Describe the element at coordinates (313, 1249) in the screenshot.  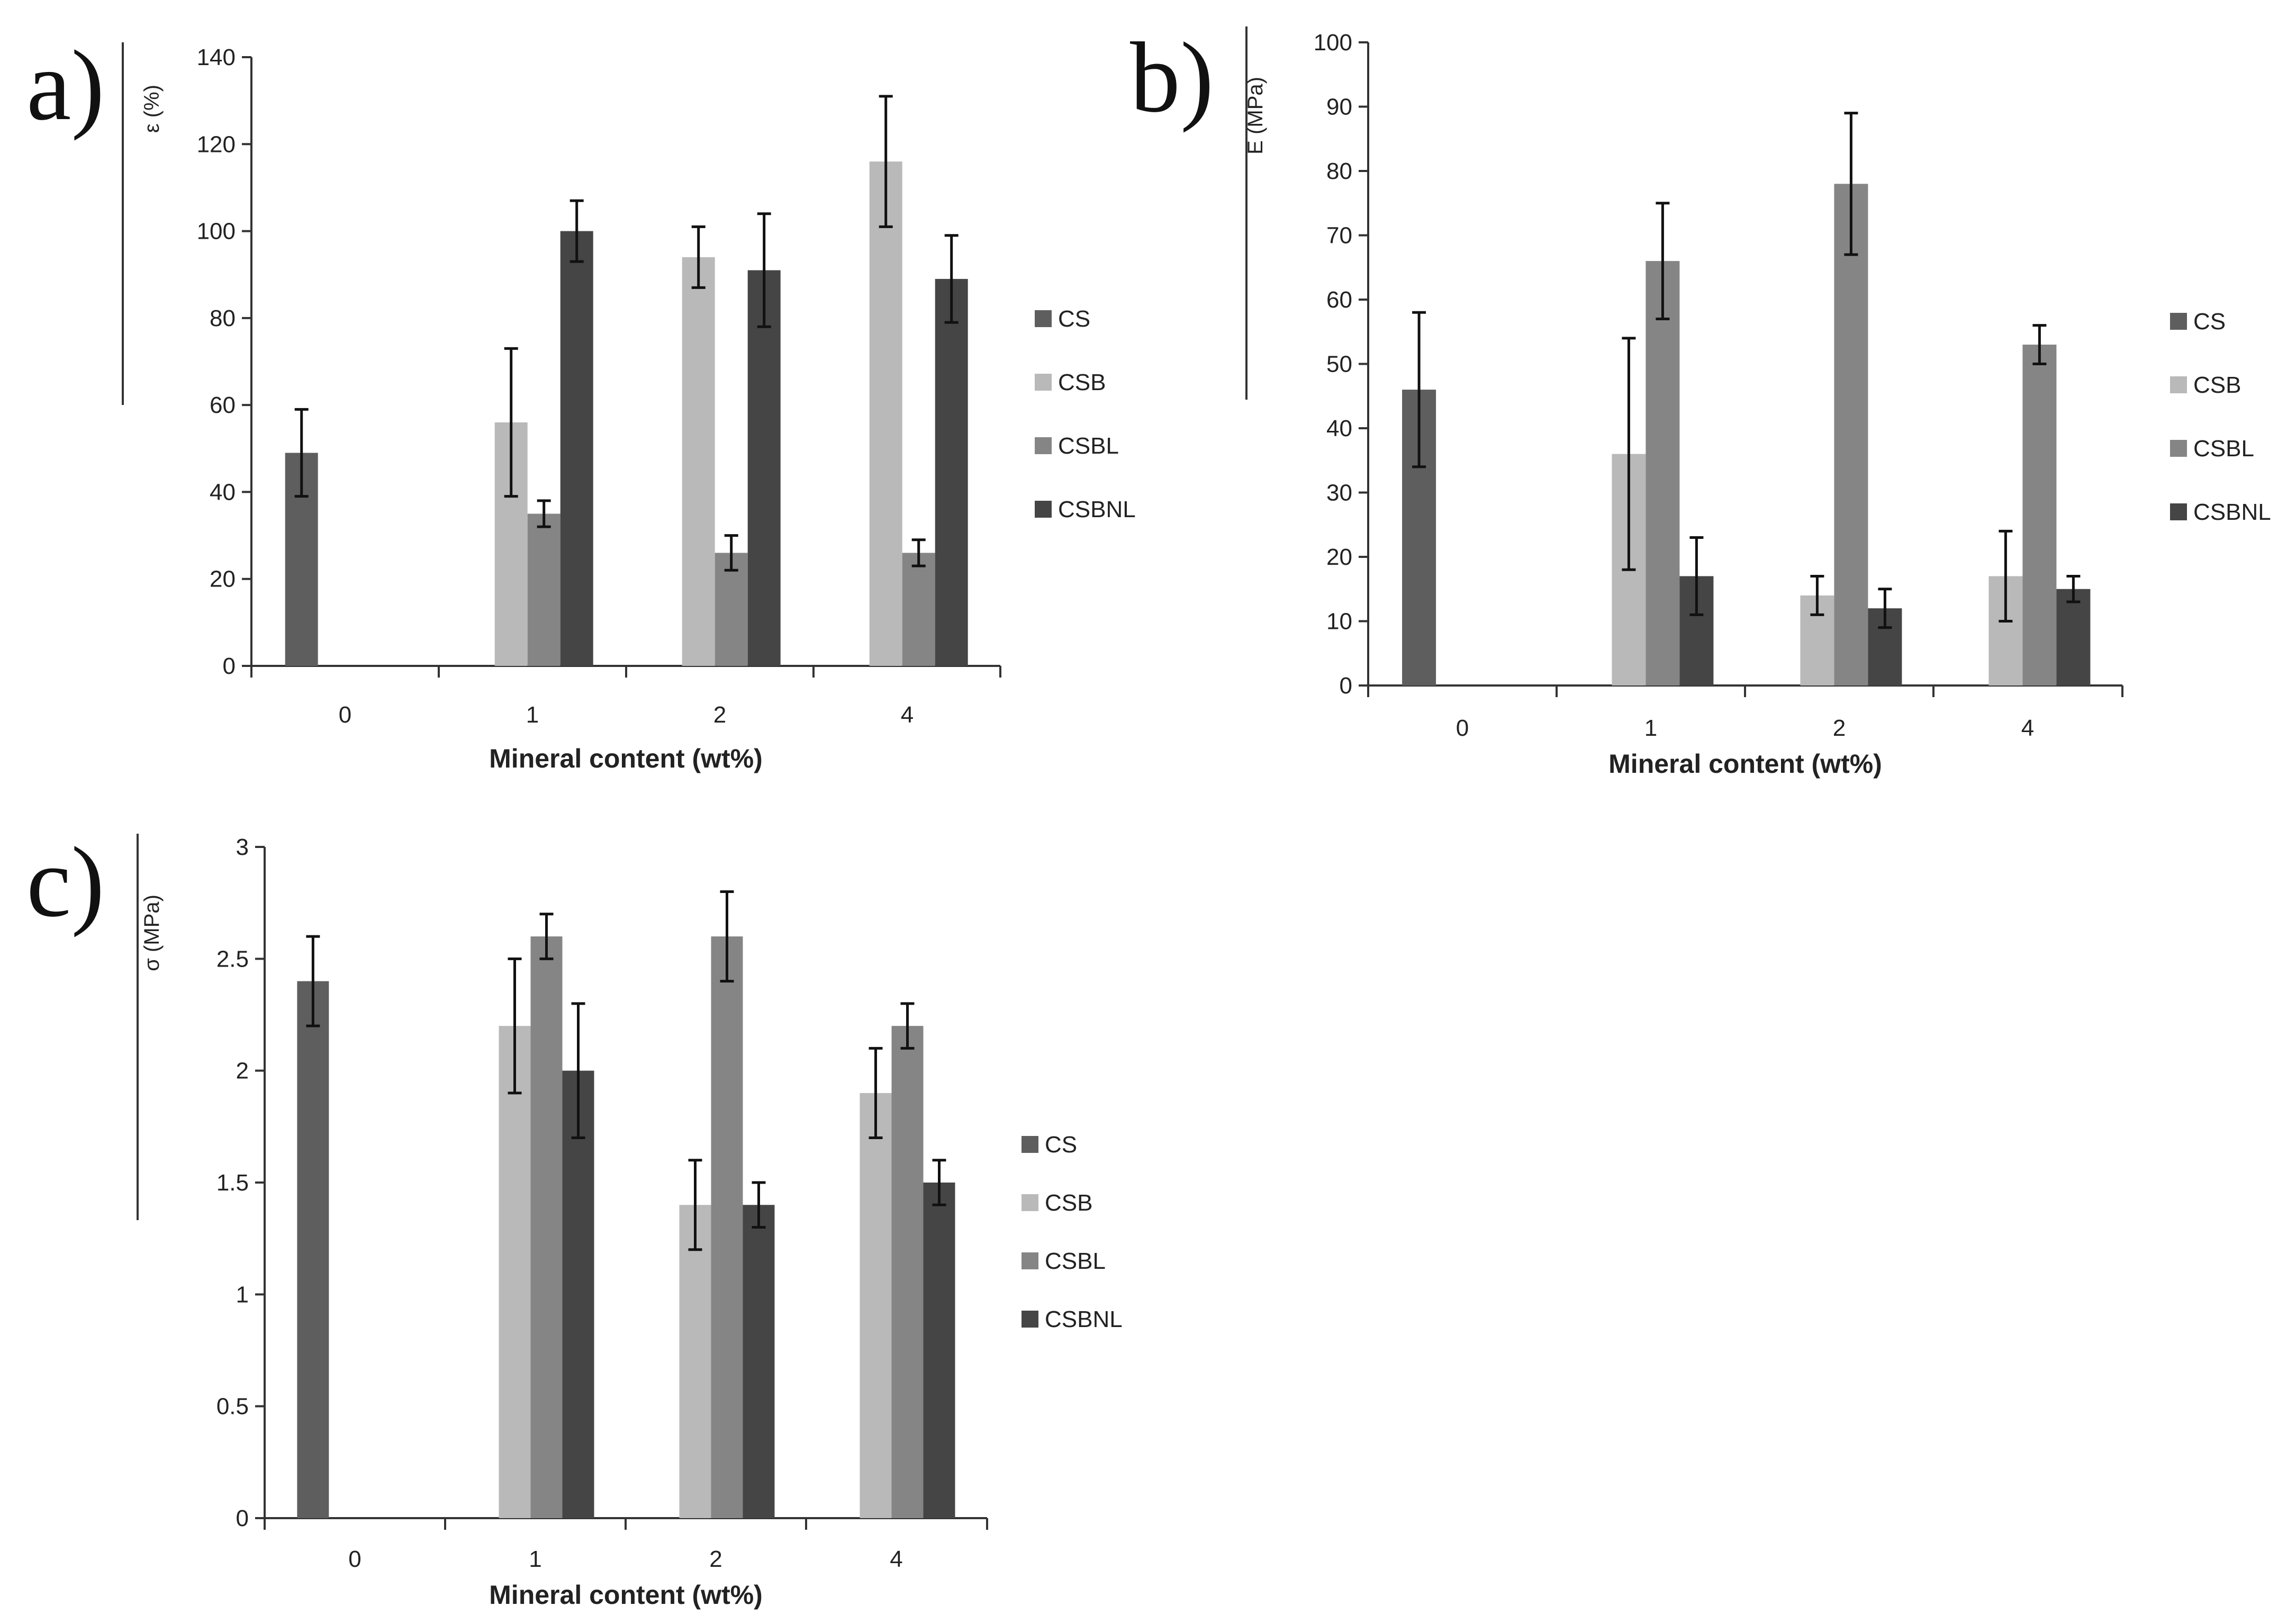
I see `bar-cs` at that location.